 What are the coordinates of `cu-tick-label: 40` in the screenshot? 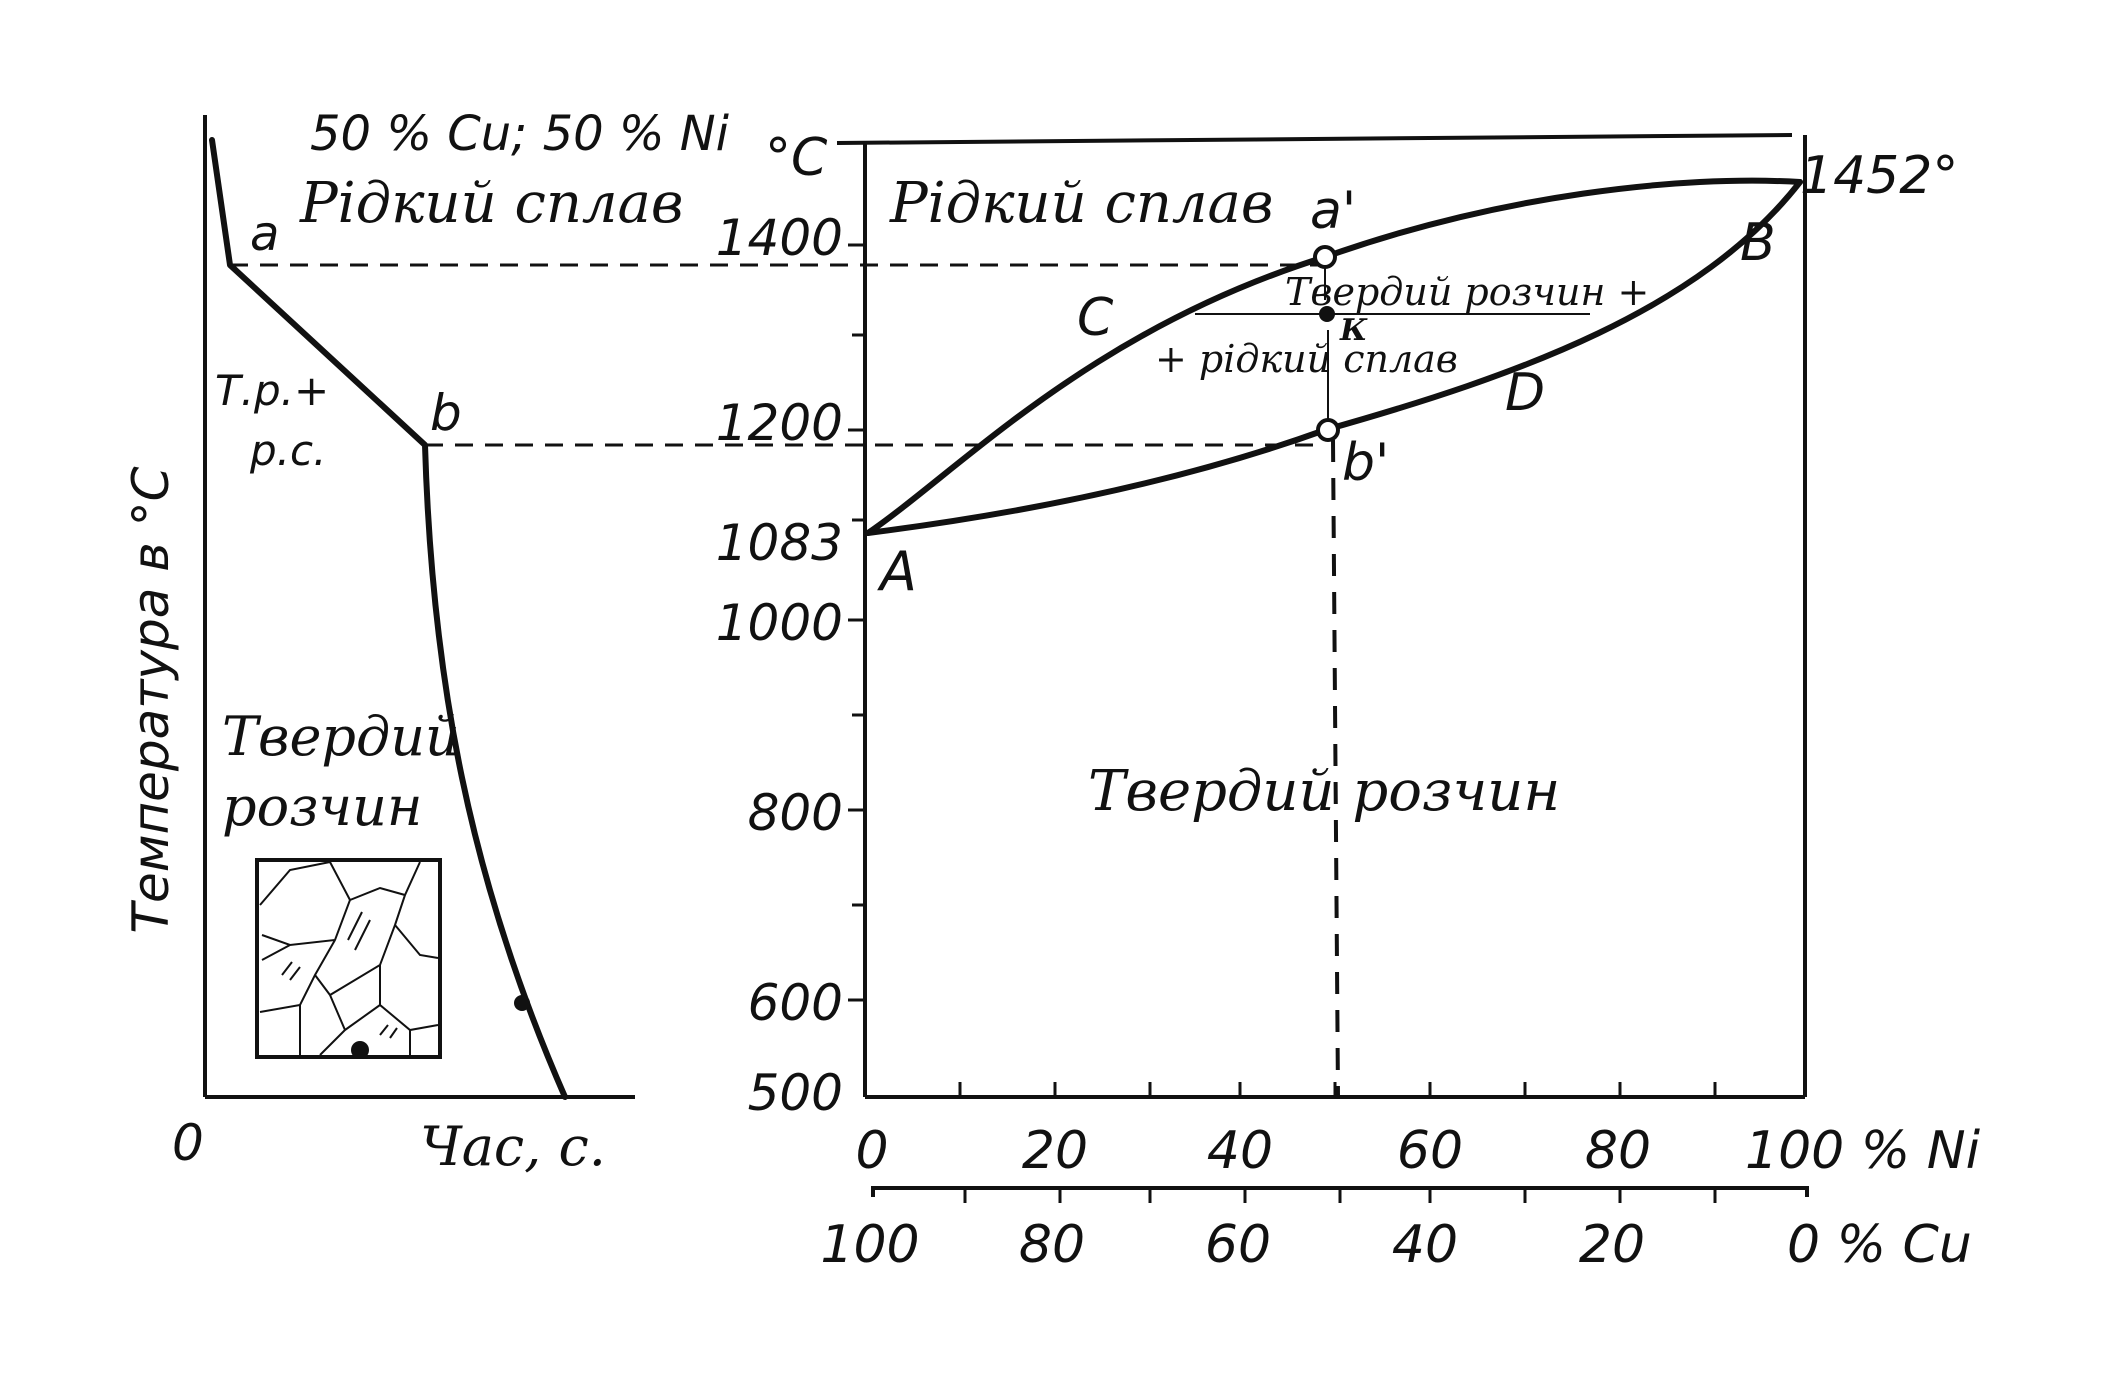 It's located at (1425, 1245).